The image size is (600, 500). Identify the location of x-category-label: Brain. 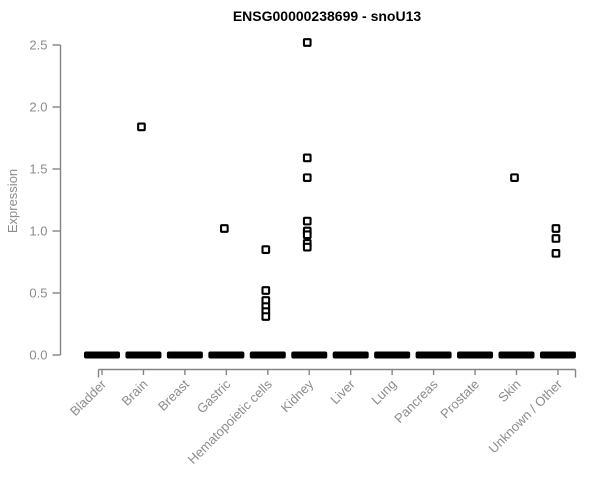
(134, 393).